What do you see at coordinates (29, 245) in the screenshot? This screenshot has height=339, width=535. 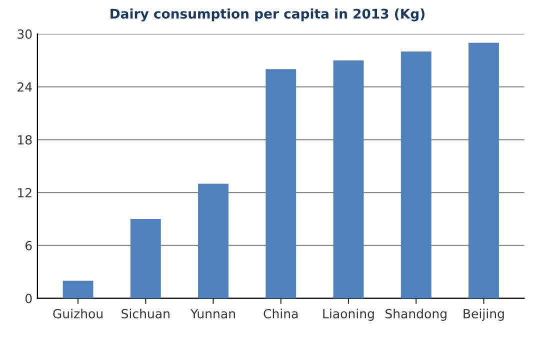 I see `y-tick-label: 6` at bounding box center [29, 245].